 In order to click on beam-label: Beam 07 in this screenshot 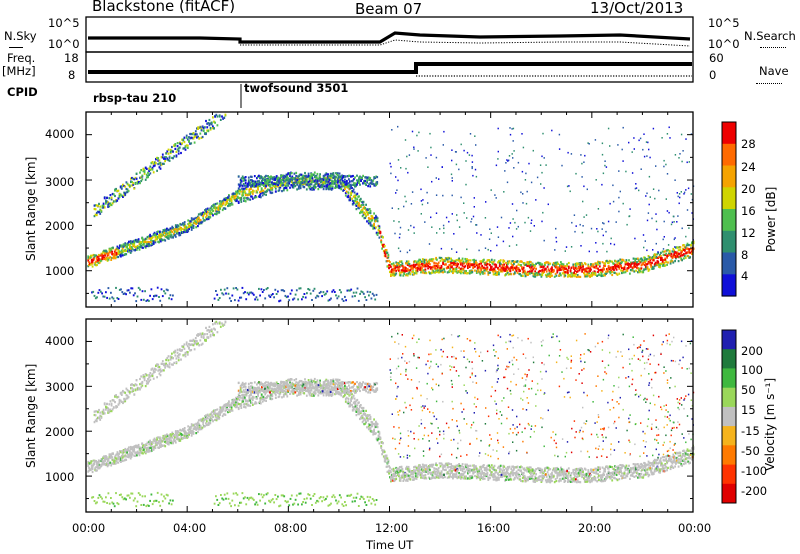, I will do `click(389, 9)`.